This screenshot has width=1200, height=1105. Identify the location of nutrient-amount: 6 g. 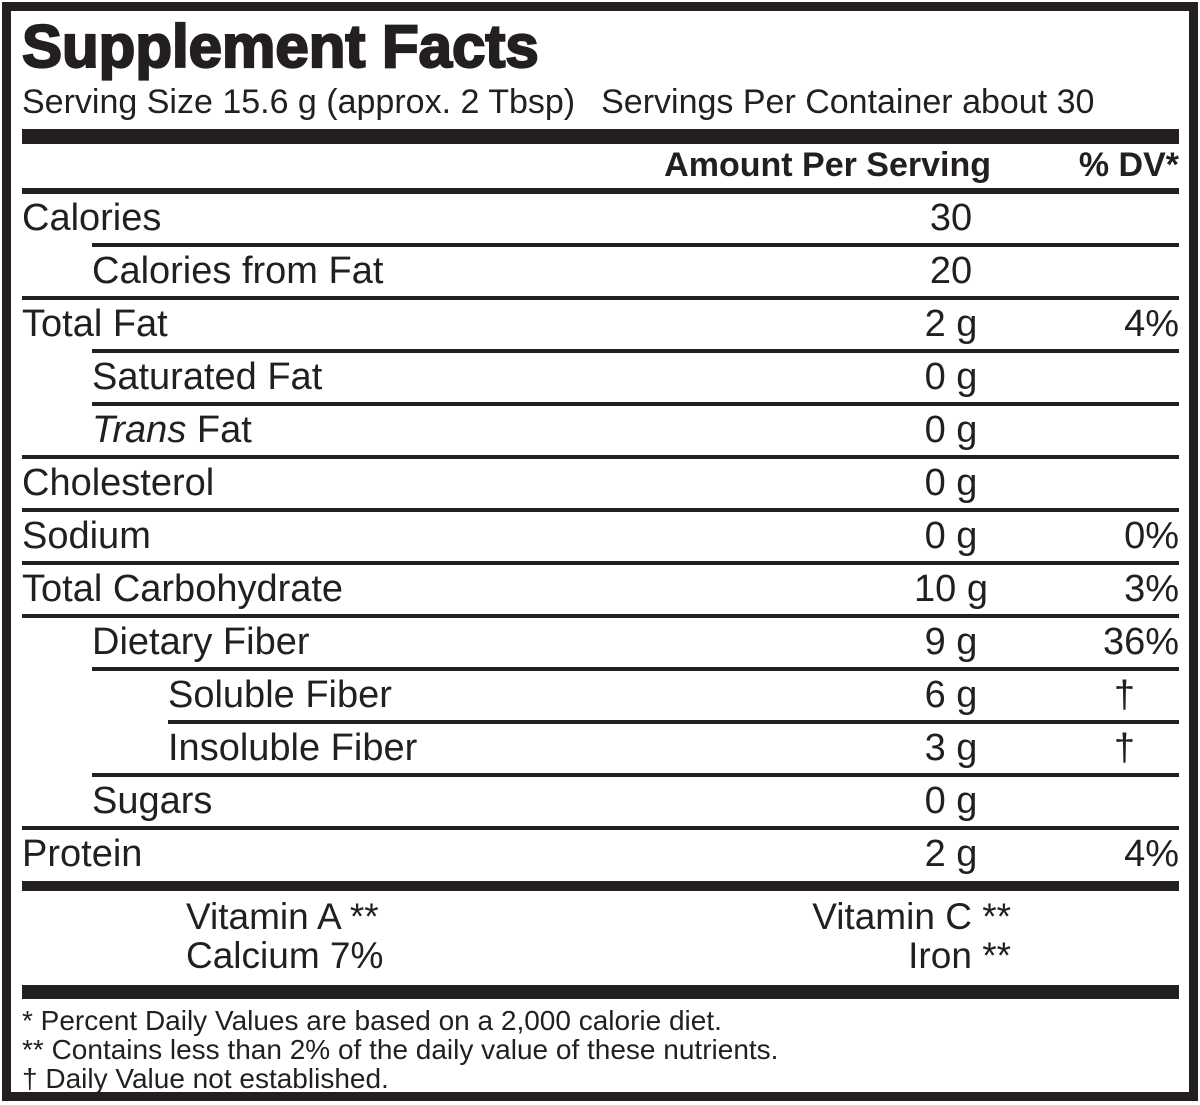
(951, 695).